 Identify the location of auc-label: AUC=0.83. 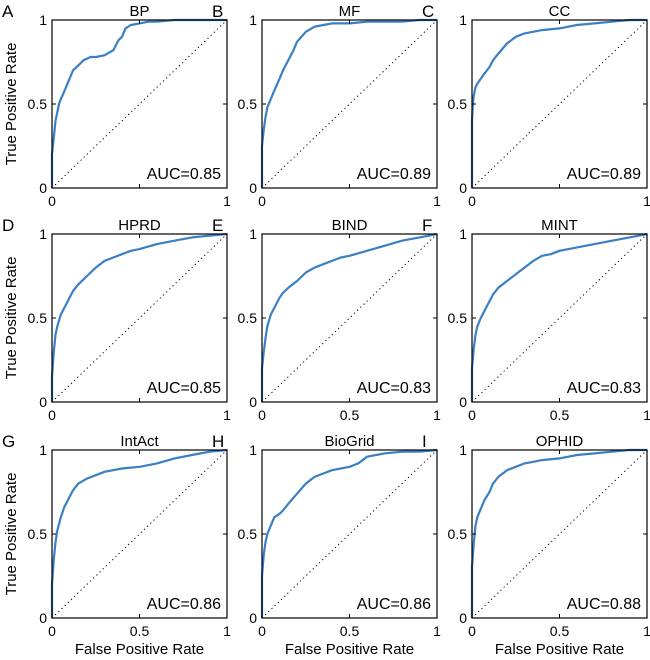
(604, 388).